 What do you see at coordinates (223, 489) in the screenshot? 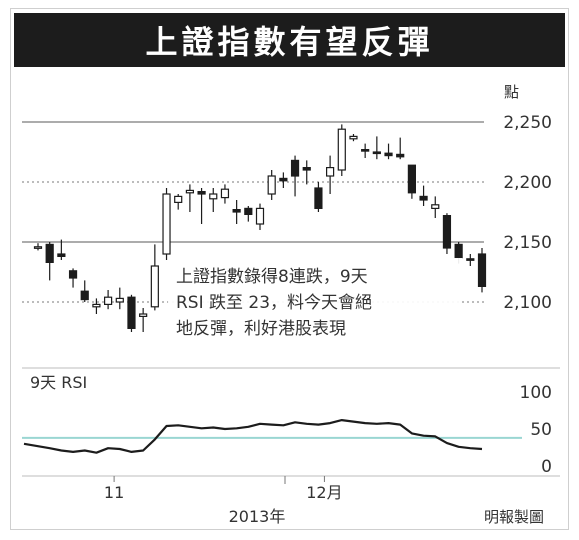
I see `time-axis: 11 12月` at bounding box center [223, 489].